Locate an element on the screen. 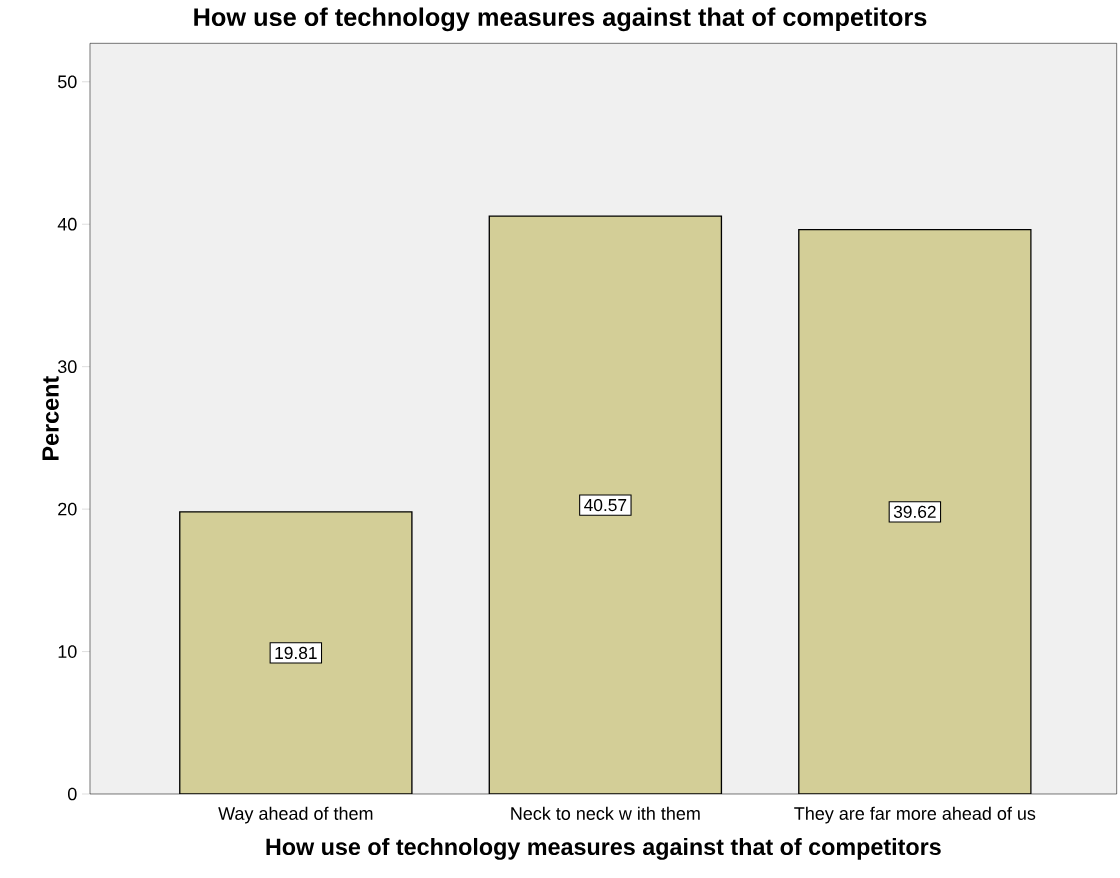 This screenshot has height=878, width=1120. data-label: 19.81 is located at coordinates (296, 653).